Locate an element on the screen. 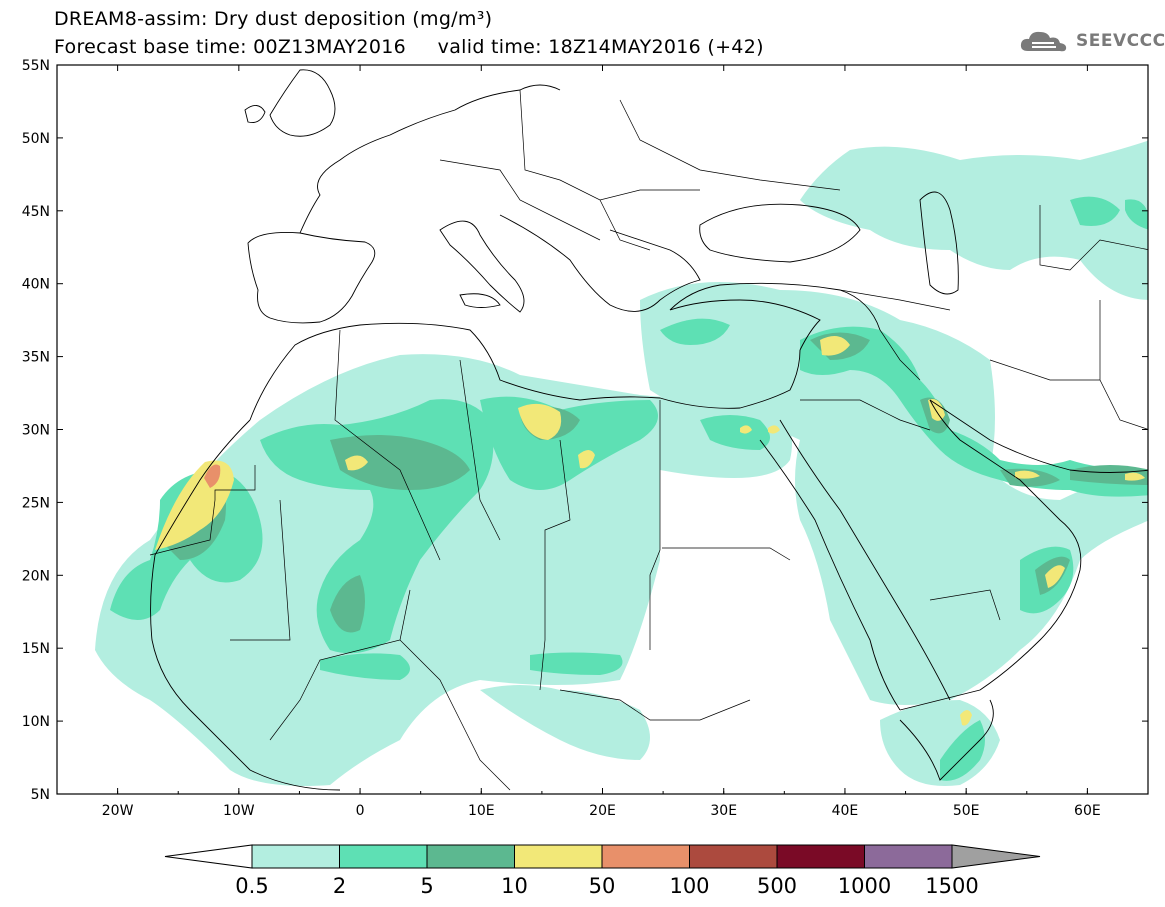 The image size is (1165, 907). lat-tick-label: 15N is located at coordinates (36, 649).